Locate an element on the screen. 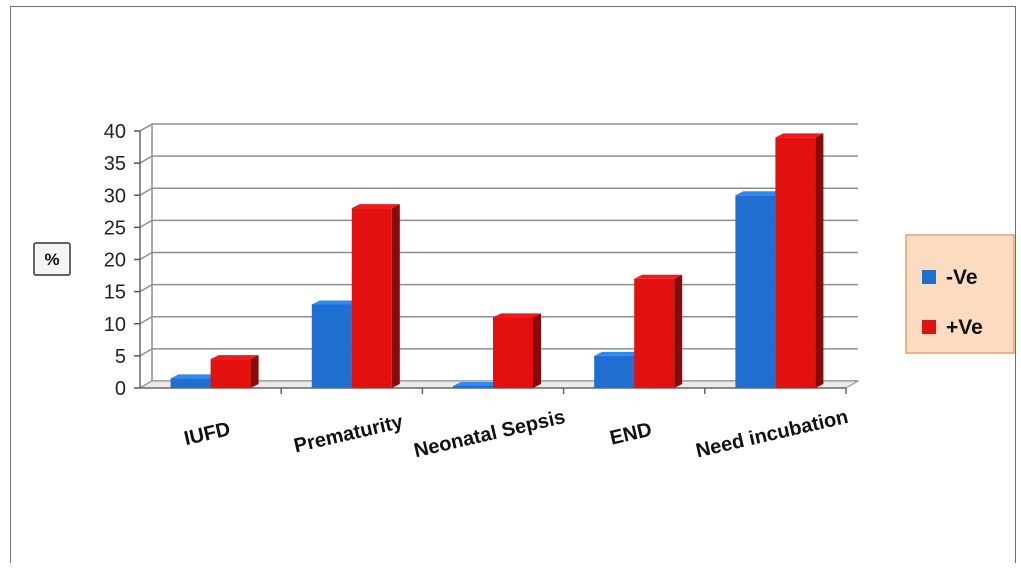 The image size is (1021, 569). y-tick-label: 35 is located at coordinates (115, 164).